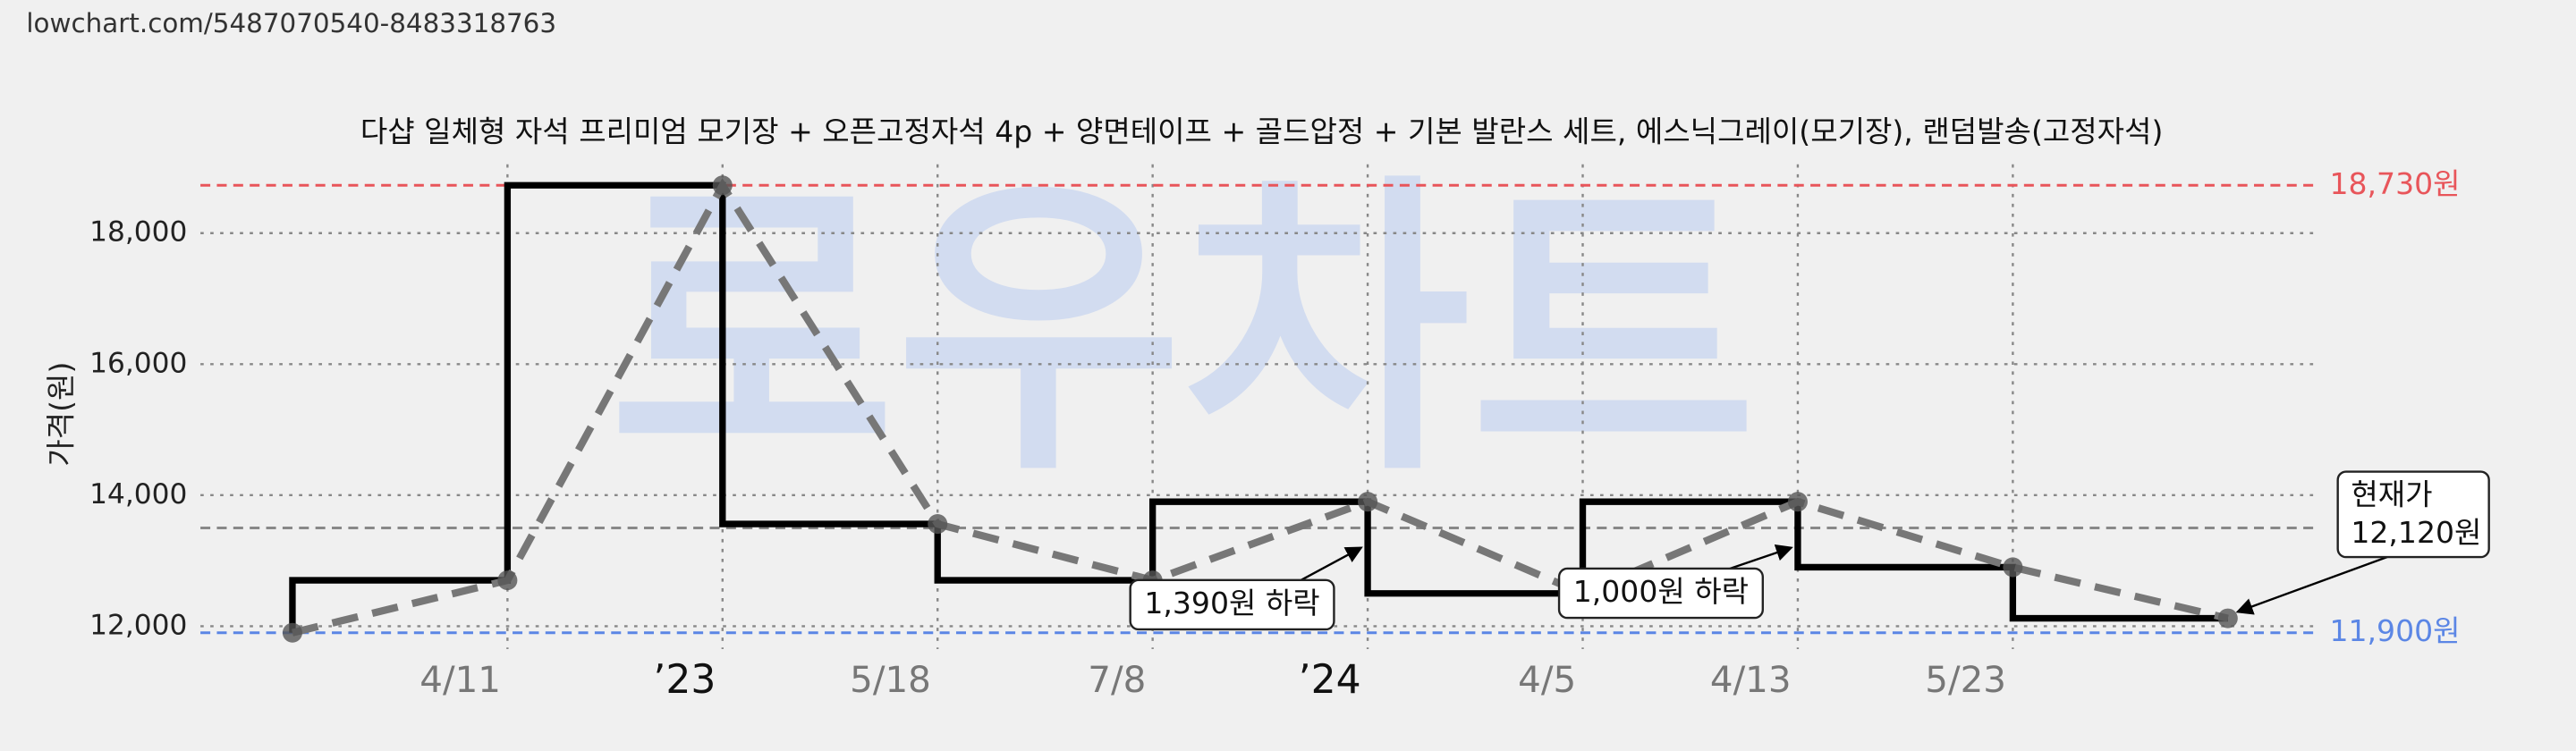 This screenshot has width=2576, height=751. Describe the element at coordinates (138, 232) in the screenshot. I see `y-tick-label: 18,000` at that location.